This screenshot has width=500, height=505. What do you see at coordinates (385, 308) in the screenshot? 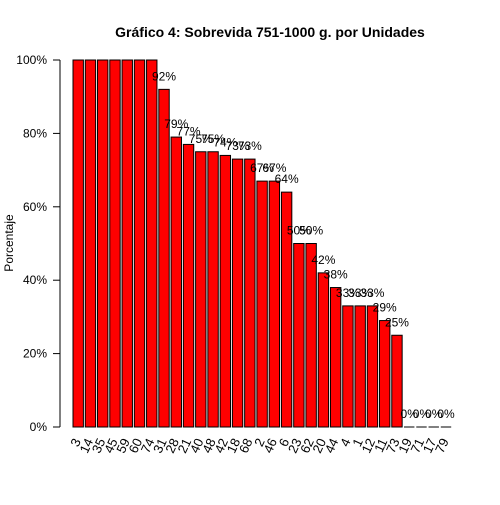
I see `data-label: 29%` at bounding box center [385, 308].